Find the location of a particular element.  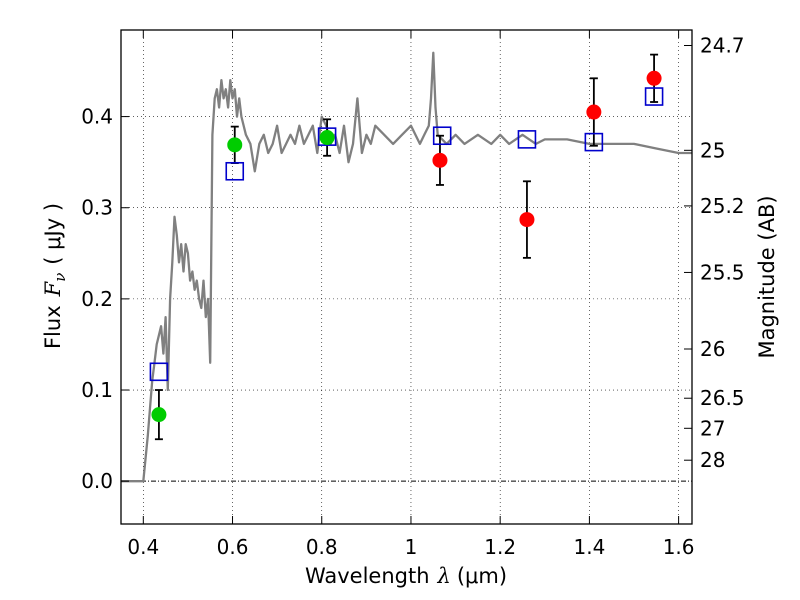

y-tick-label: 0.1 is located at coordinates (97, 390).